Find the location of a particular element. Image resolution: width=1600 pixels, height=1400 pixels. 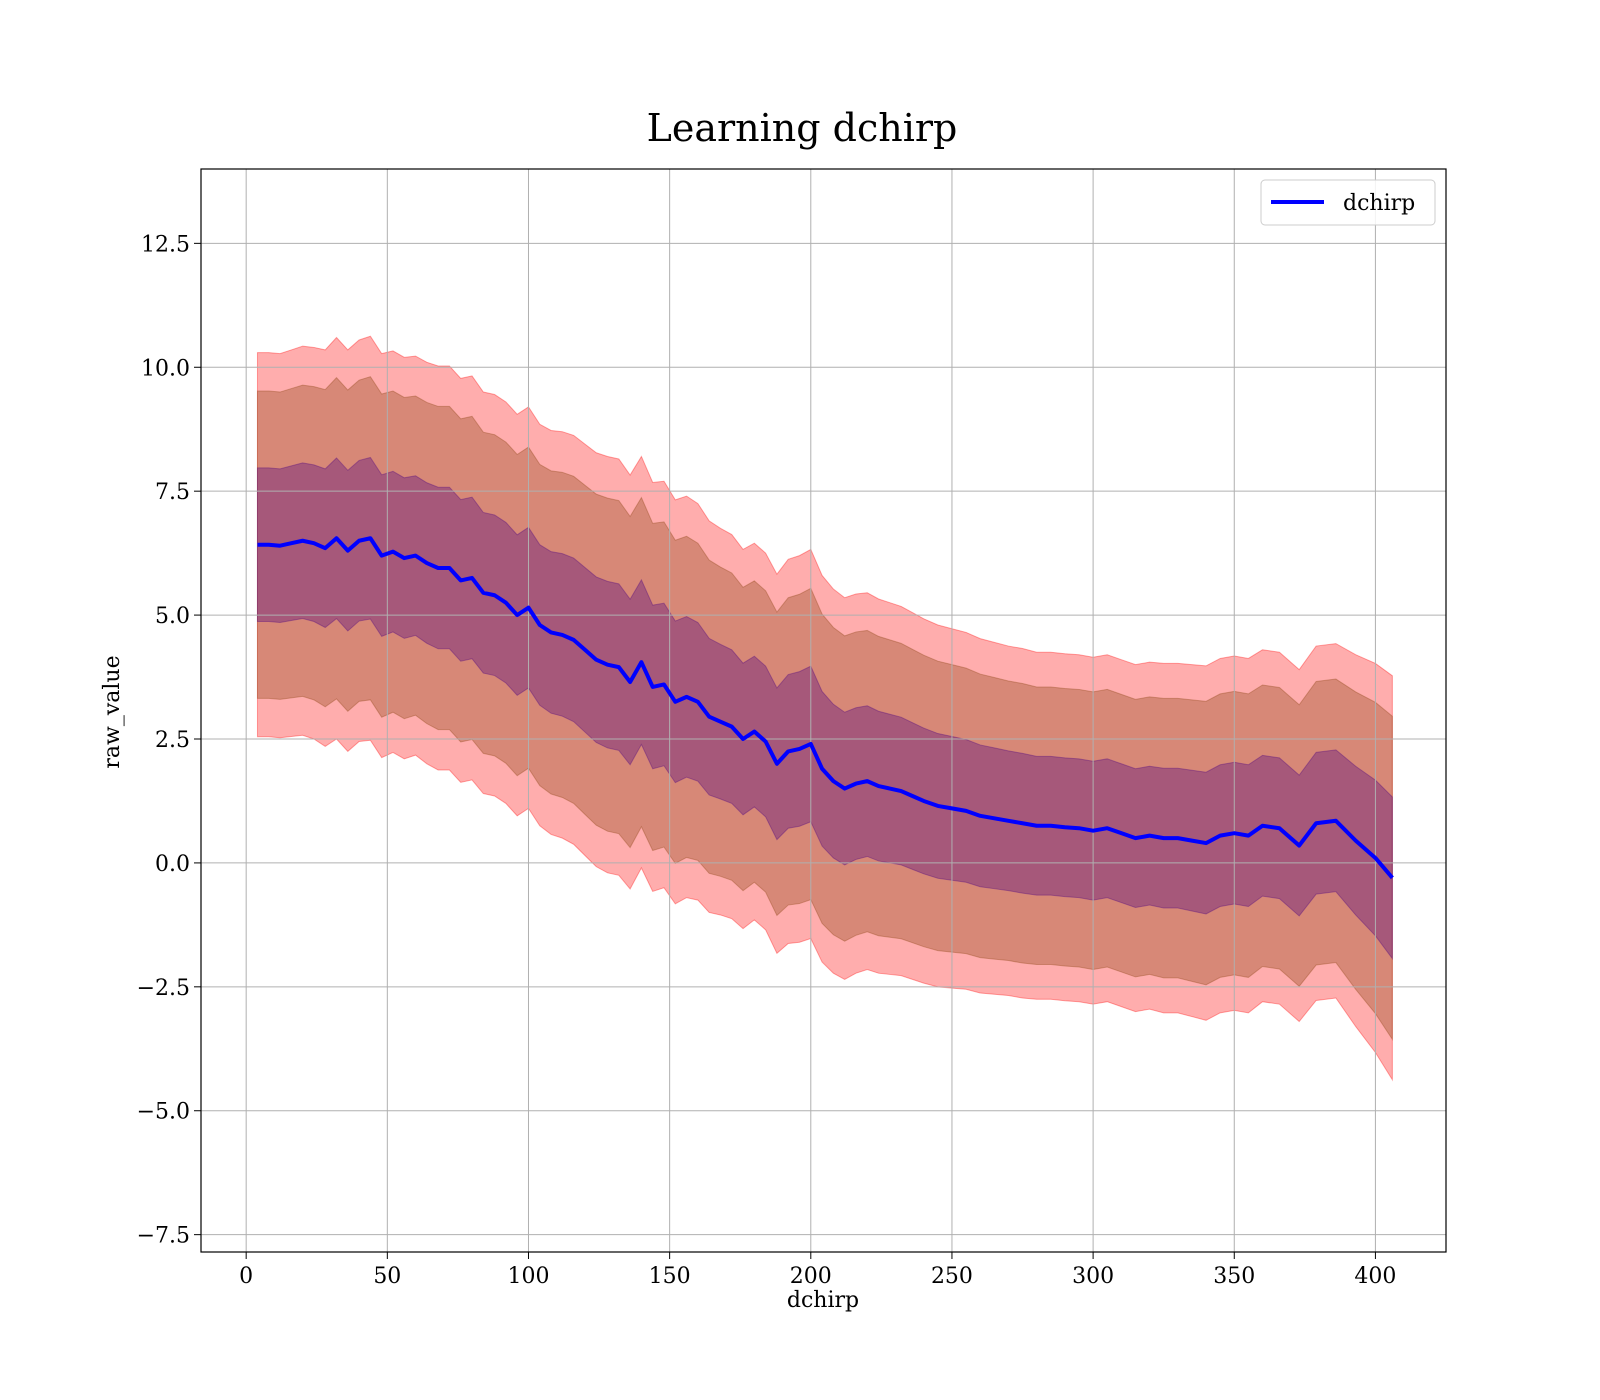

y-tick-label: −5.0 is located at coordinates (163, 1112).